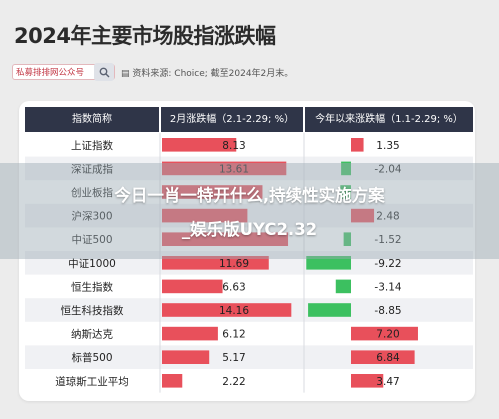  I want to click on feb-value-label: 14.16, so click(234, 311).